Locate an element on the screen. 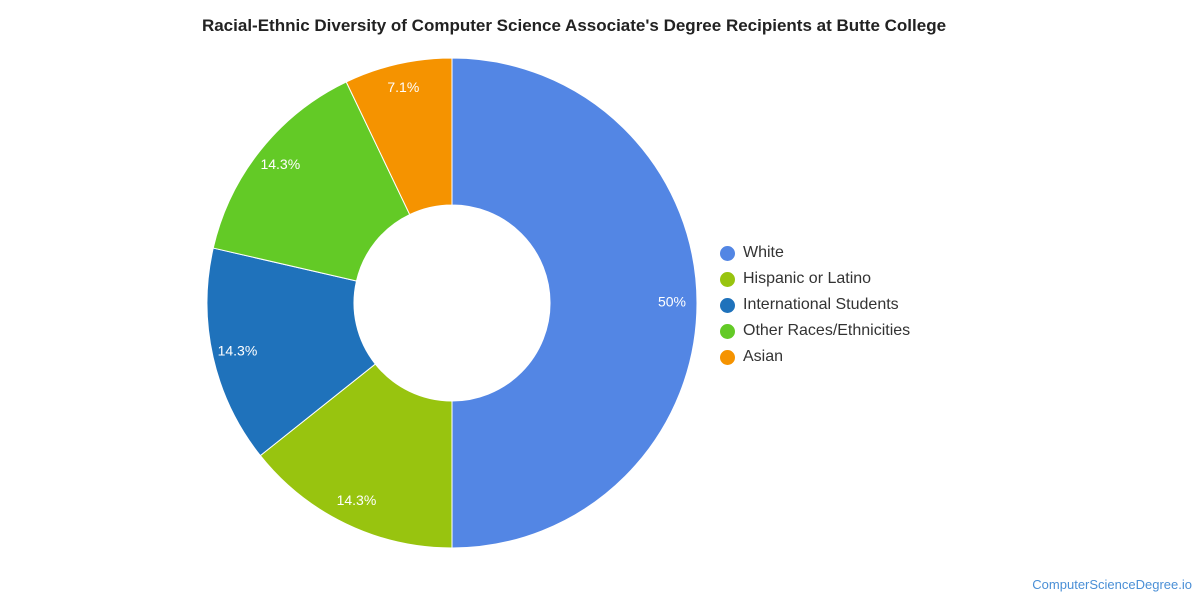  legend-item: Other Races/Ethnicities is located at coordinates (815, 331).